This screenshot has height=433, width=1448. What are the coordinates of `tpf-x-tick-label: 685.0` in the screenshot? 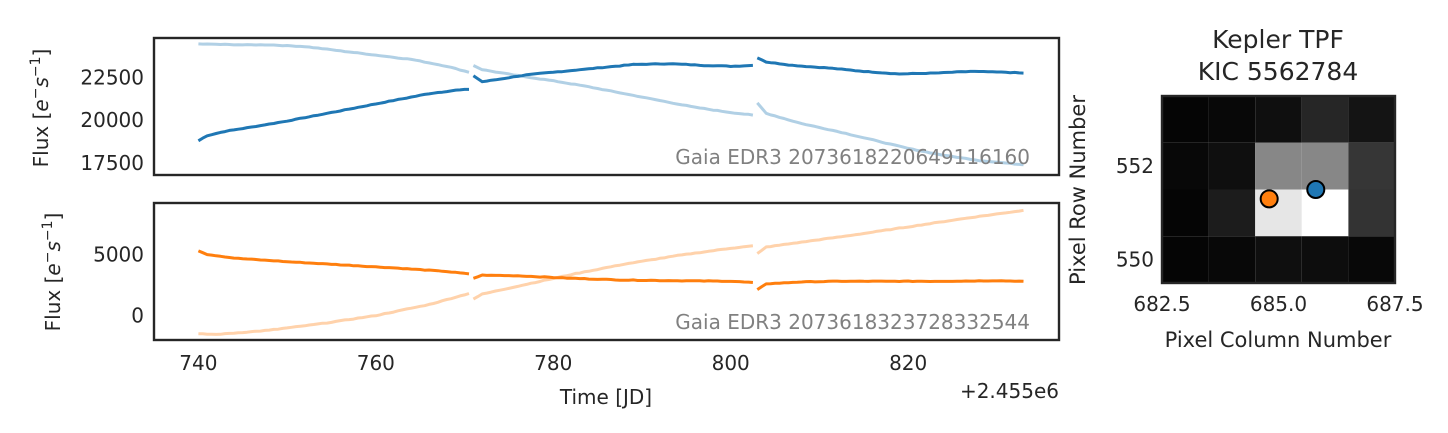 It's located at (1278, 304).